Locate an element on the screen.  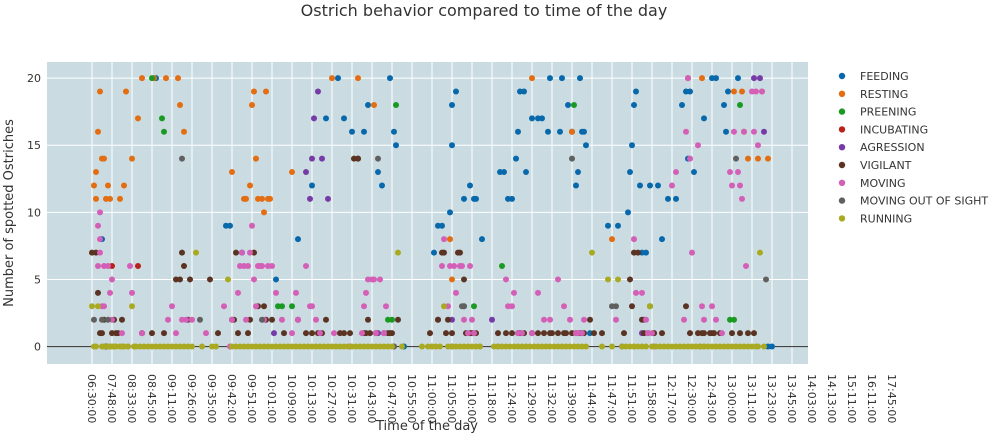
legend-item: INCUBATING is located at coordinates (883, 129).